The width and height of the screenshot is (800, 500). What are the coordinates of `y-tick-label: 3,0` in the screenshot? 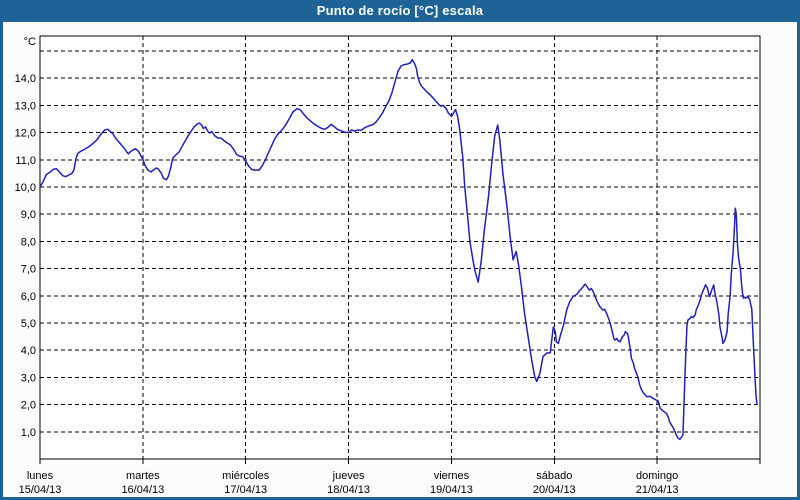 It's located at (28, 378).